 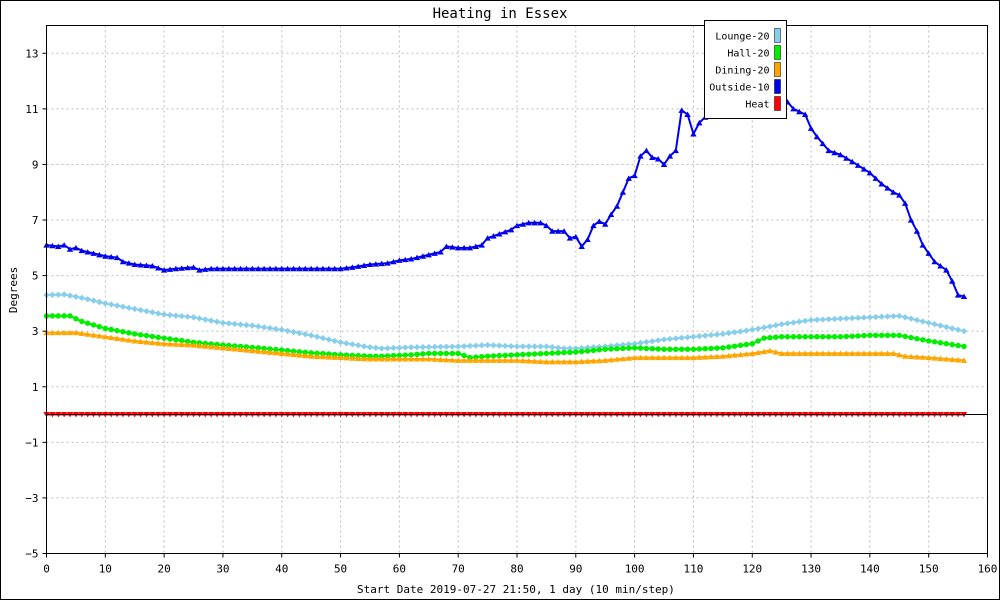 I want to click on y-axis-label: Degrees, so click(x=13, y=290).